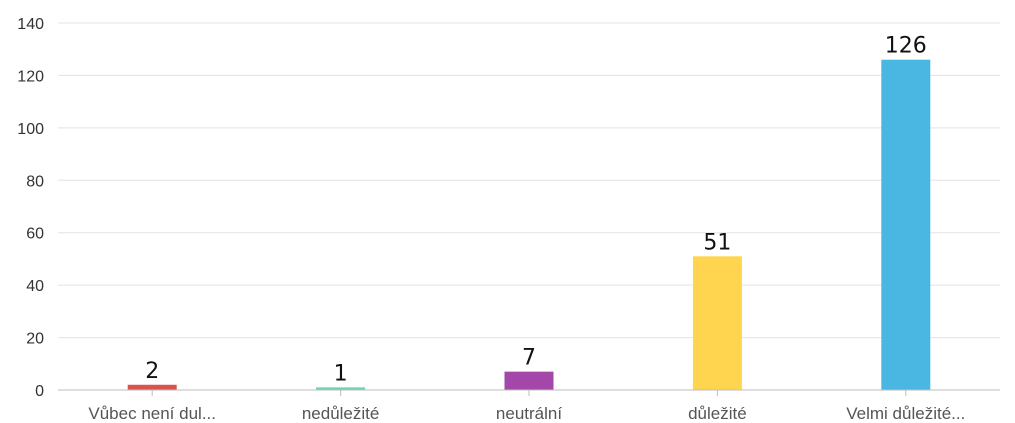  Describe the element at coordinates (30, 129) in the screenshot. I see `y-tick-label: 100` at that location.